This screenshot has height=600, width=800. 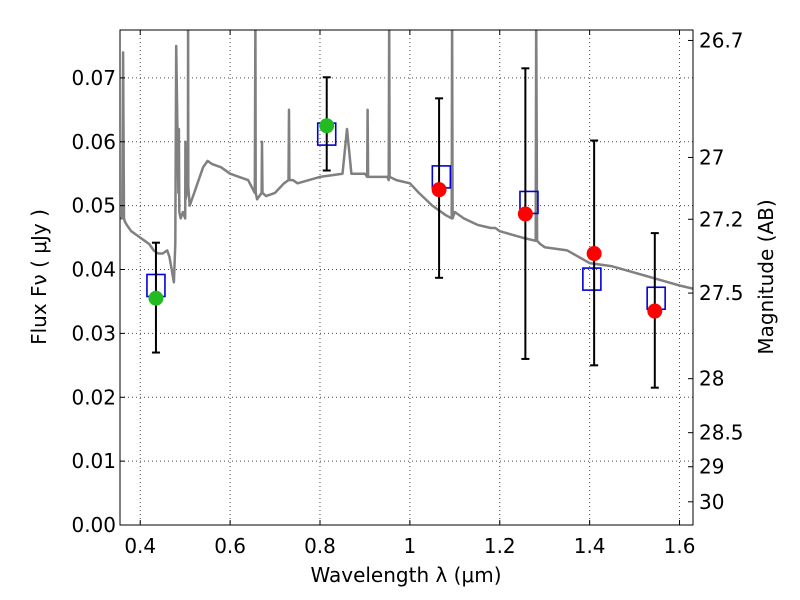 I want to click on y2-tick-label: 27, so click(x=711, y=157).